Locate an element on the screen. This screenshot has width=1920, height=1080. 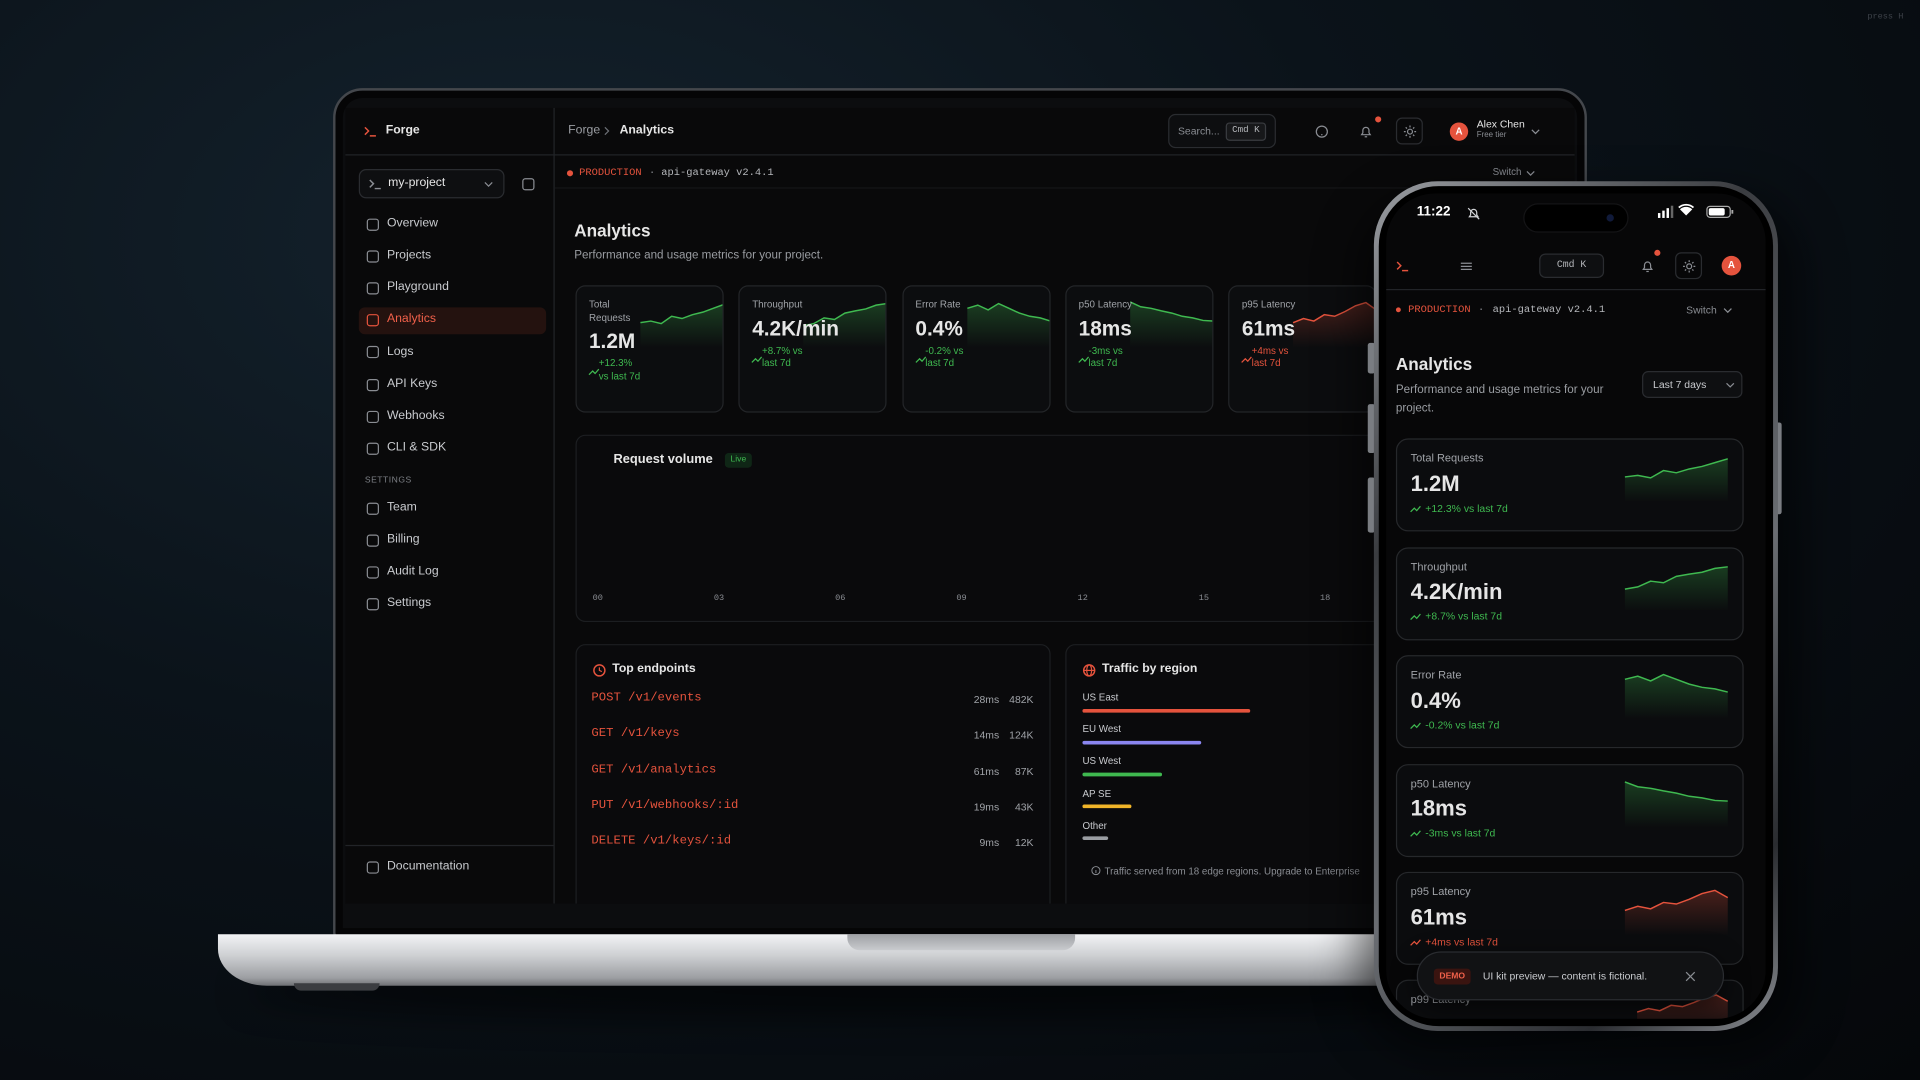
nav-item: Billing is located at coordinates (403, 539).